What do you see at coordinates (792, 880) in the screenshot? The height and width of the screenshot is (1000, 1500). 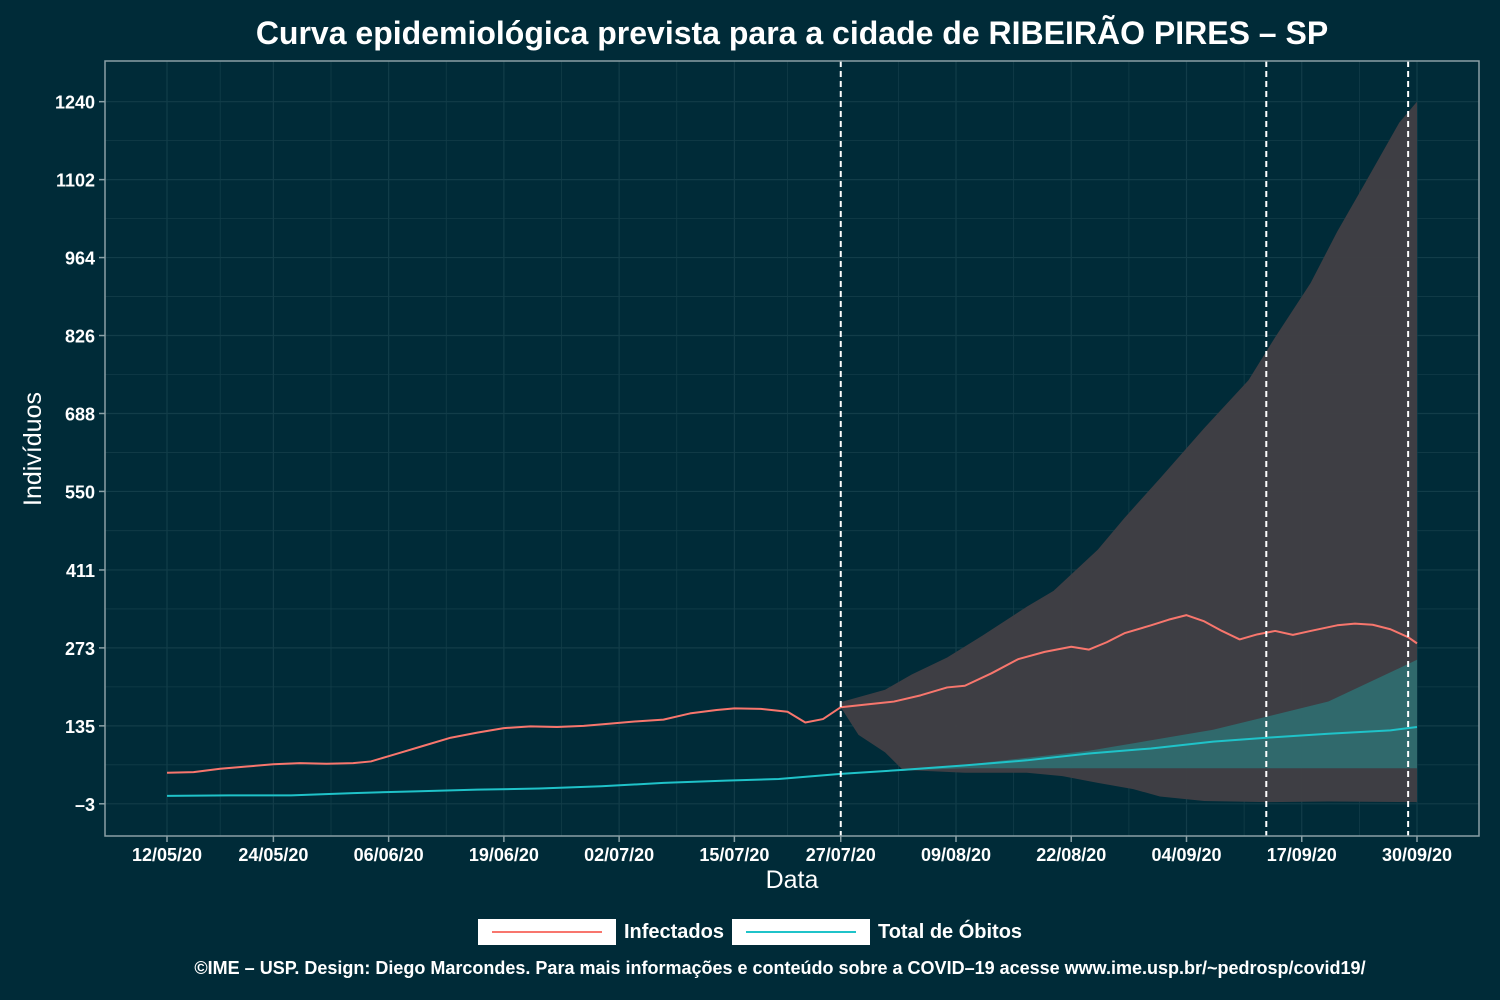 I see `x-axis-title: Data` at bounding box center [792, 880].